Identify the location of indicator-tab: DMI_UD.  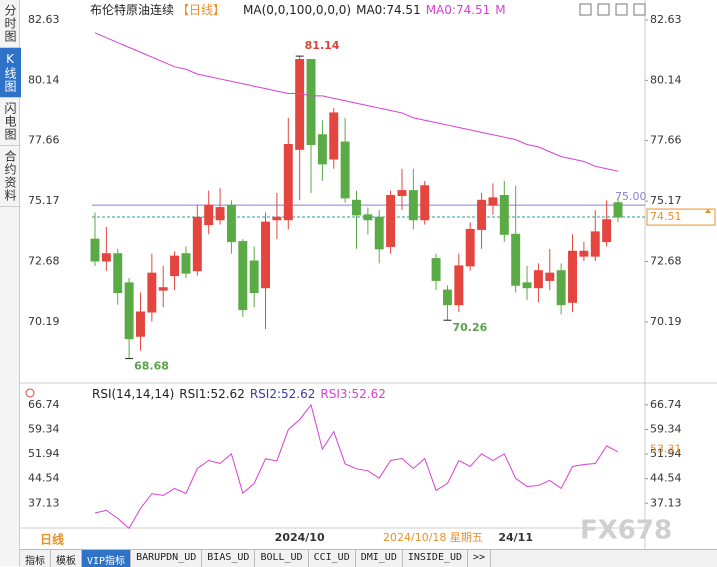
(379, 558).